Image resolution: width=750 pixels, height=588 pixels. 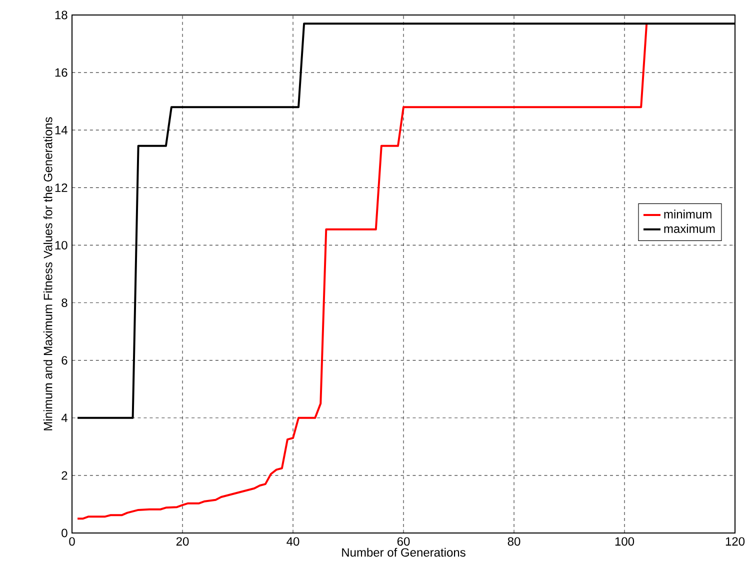 I want to click on x-tick-label: 60, so click(x=403, y=541).